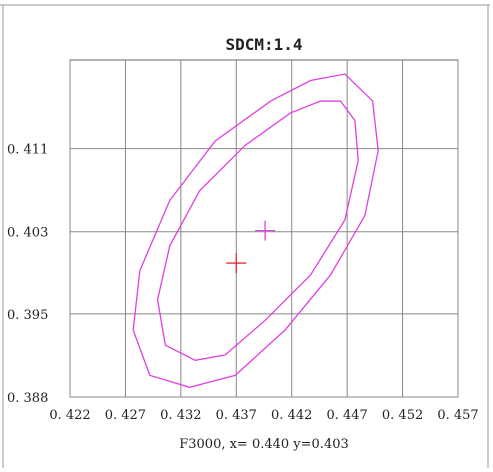 The width and height of the screenshot is (493, 472). What do you see at coordinates (402, 415) in the screenshot?
I see `x-tick-label: 0. 452` at bounding box center [402, 415].